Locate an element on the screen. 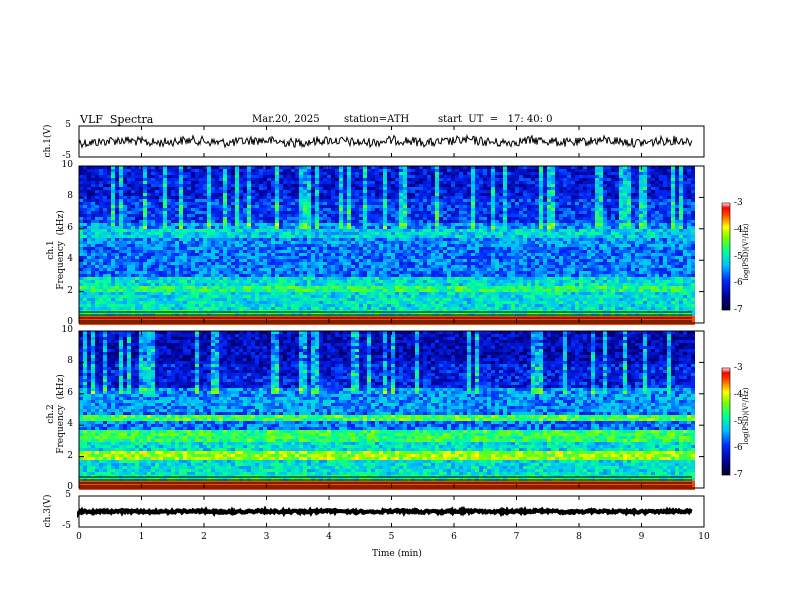 This screenshot has width=792, height=612. ch3-waveform-ylabel: ch.3(V) is located at coordinates (48, 511).